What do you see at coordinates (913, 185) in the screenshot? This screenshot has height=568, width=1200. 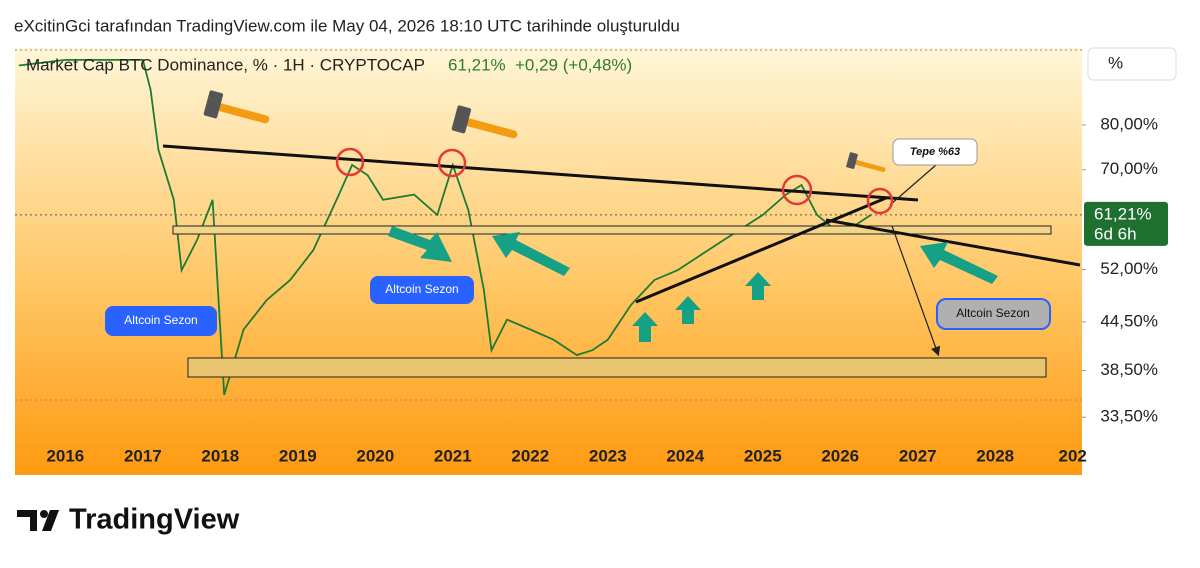 I see `callout-line` at bounding box center [913, 185].